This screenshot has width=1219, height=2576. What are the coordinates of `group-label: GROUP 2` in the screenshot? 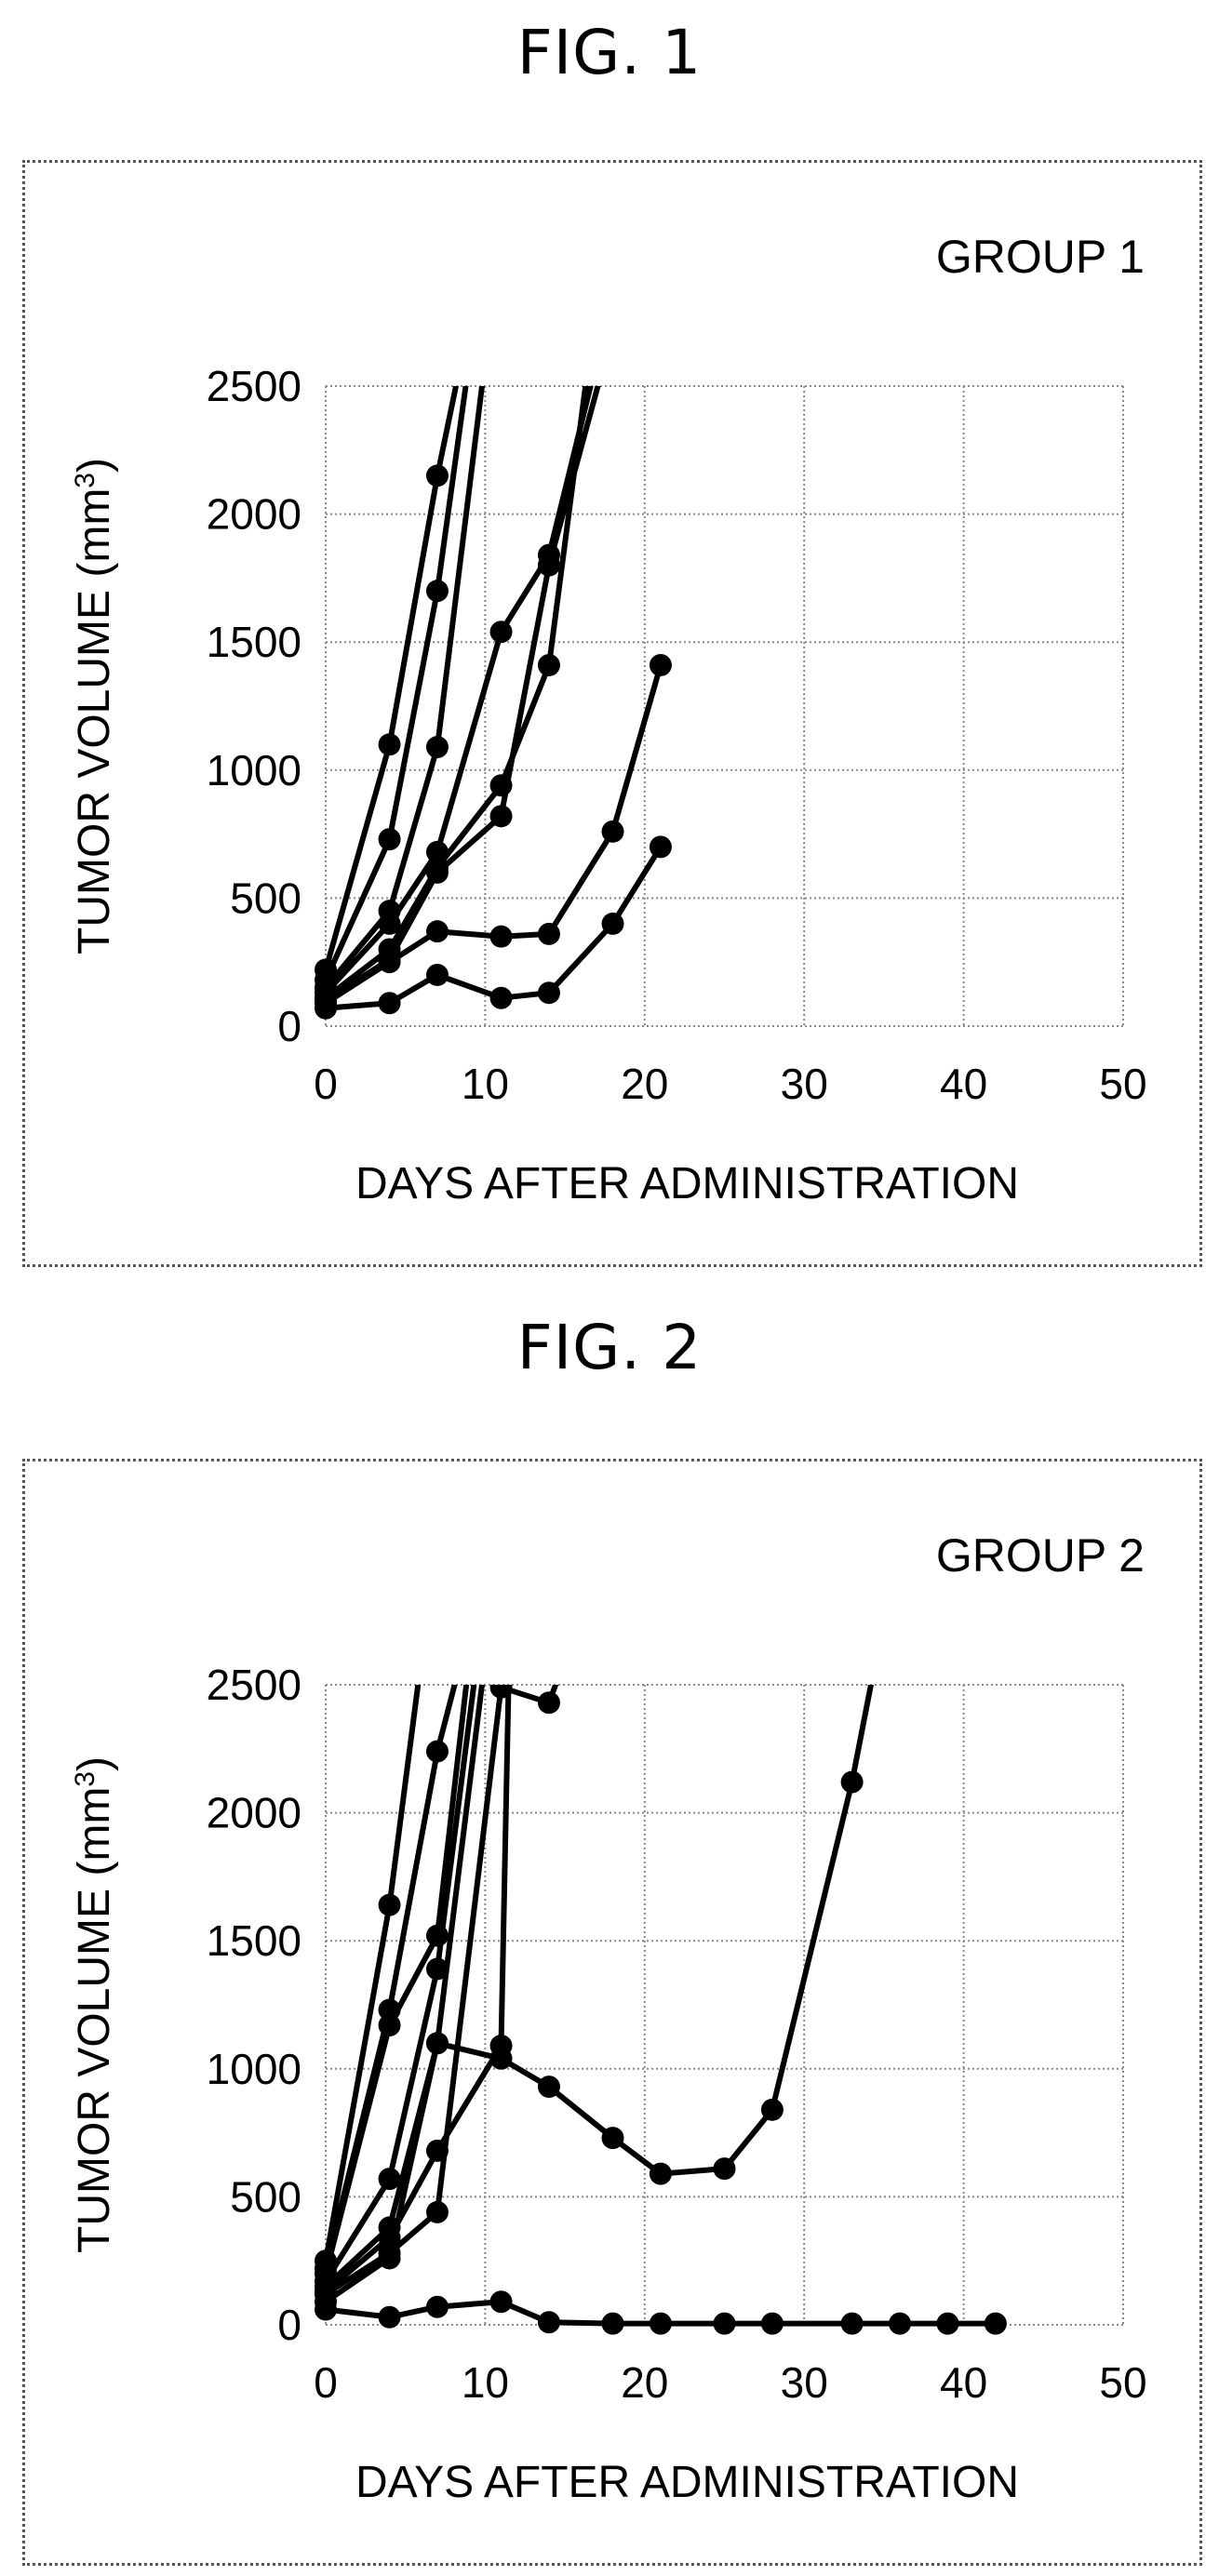 It's located at (1040, 1555).